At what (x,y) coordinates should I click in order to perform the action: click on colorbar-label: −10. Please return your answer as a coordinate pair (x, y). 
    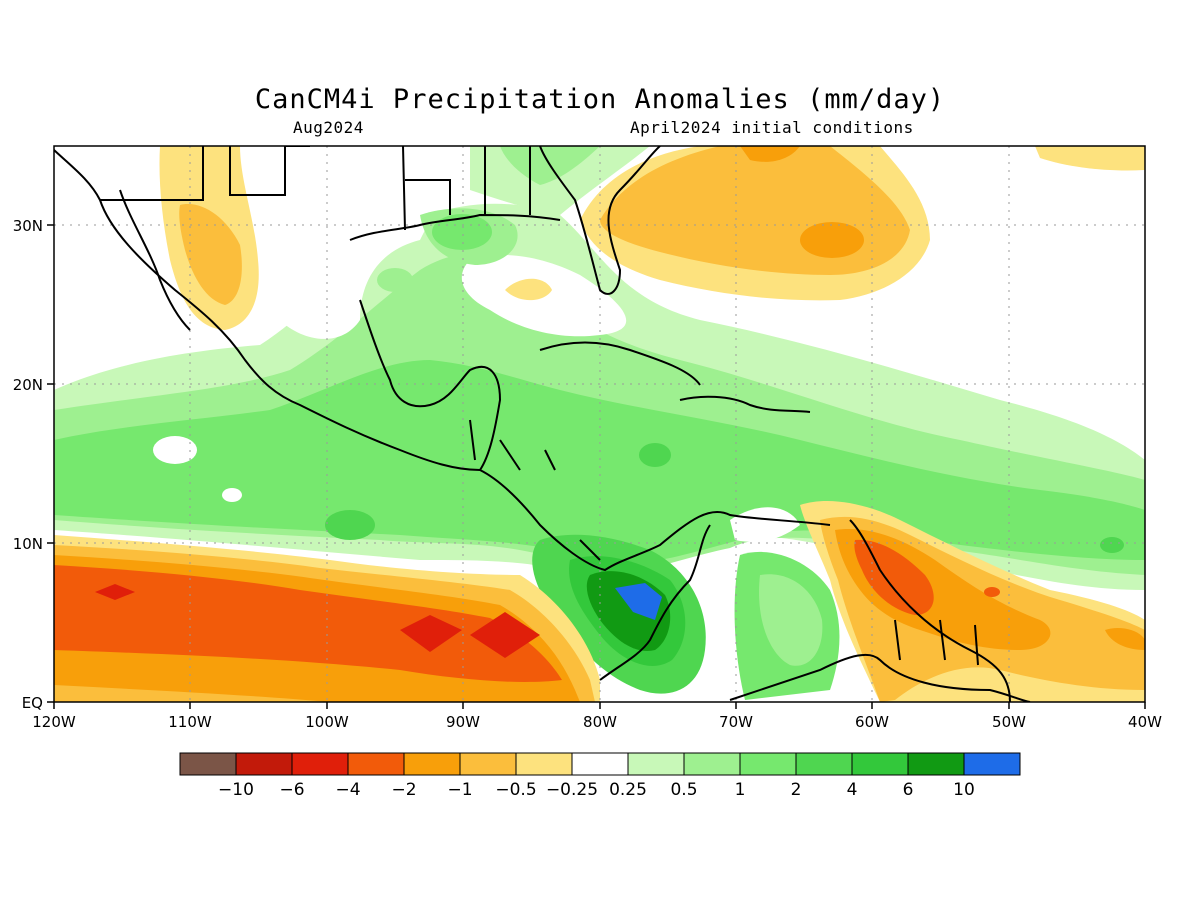
    Looking at the image, I should click on (236, 790).